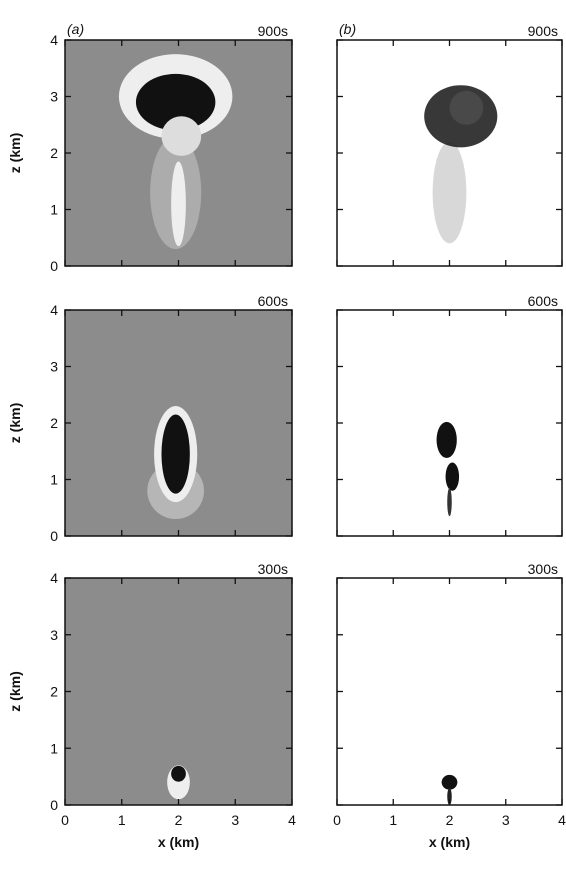 Image resolution: width=566 pixels, height=877 pixels. I want to click on panel: 0 1 2 3 4 (a) 900s z (km), so click(150, 147).